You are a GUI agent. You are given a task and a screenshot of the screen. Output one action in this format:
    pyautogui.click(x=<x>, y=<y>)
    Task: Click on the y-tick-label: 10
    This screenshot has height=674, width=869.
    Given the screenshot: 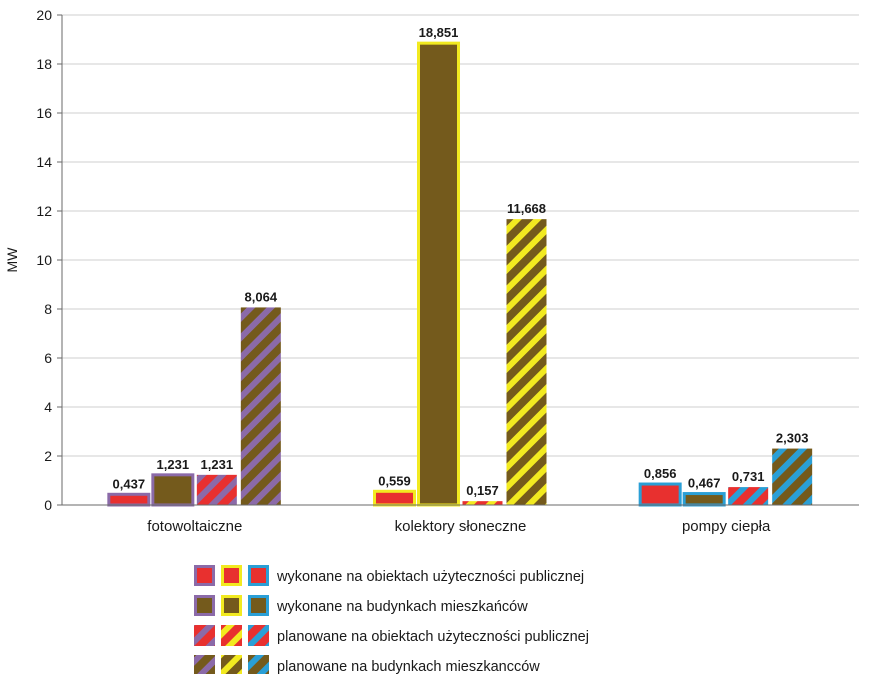 What is the action you would take?
    pyautogui.click(x=44, y=260)
    